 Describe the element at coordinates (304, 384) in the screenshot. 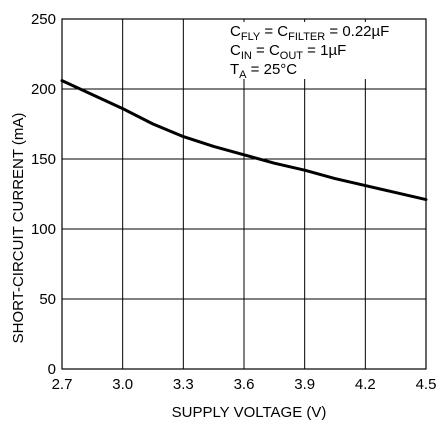

I see `x-tick-label: 3.9` at that location.